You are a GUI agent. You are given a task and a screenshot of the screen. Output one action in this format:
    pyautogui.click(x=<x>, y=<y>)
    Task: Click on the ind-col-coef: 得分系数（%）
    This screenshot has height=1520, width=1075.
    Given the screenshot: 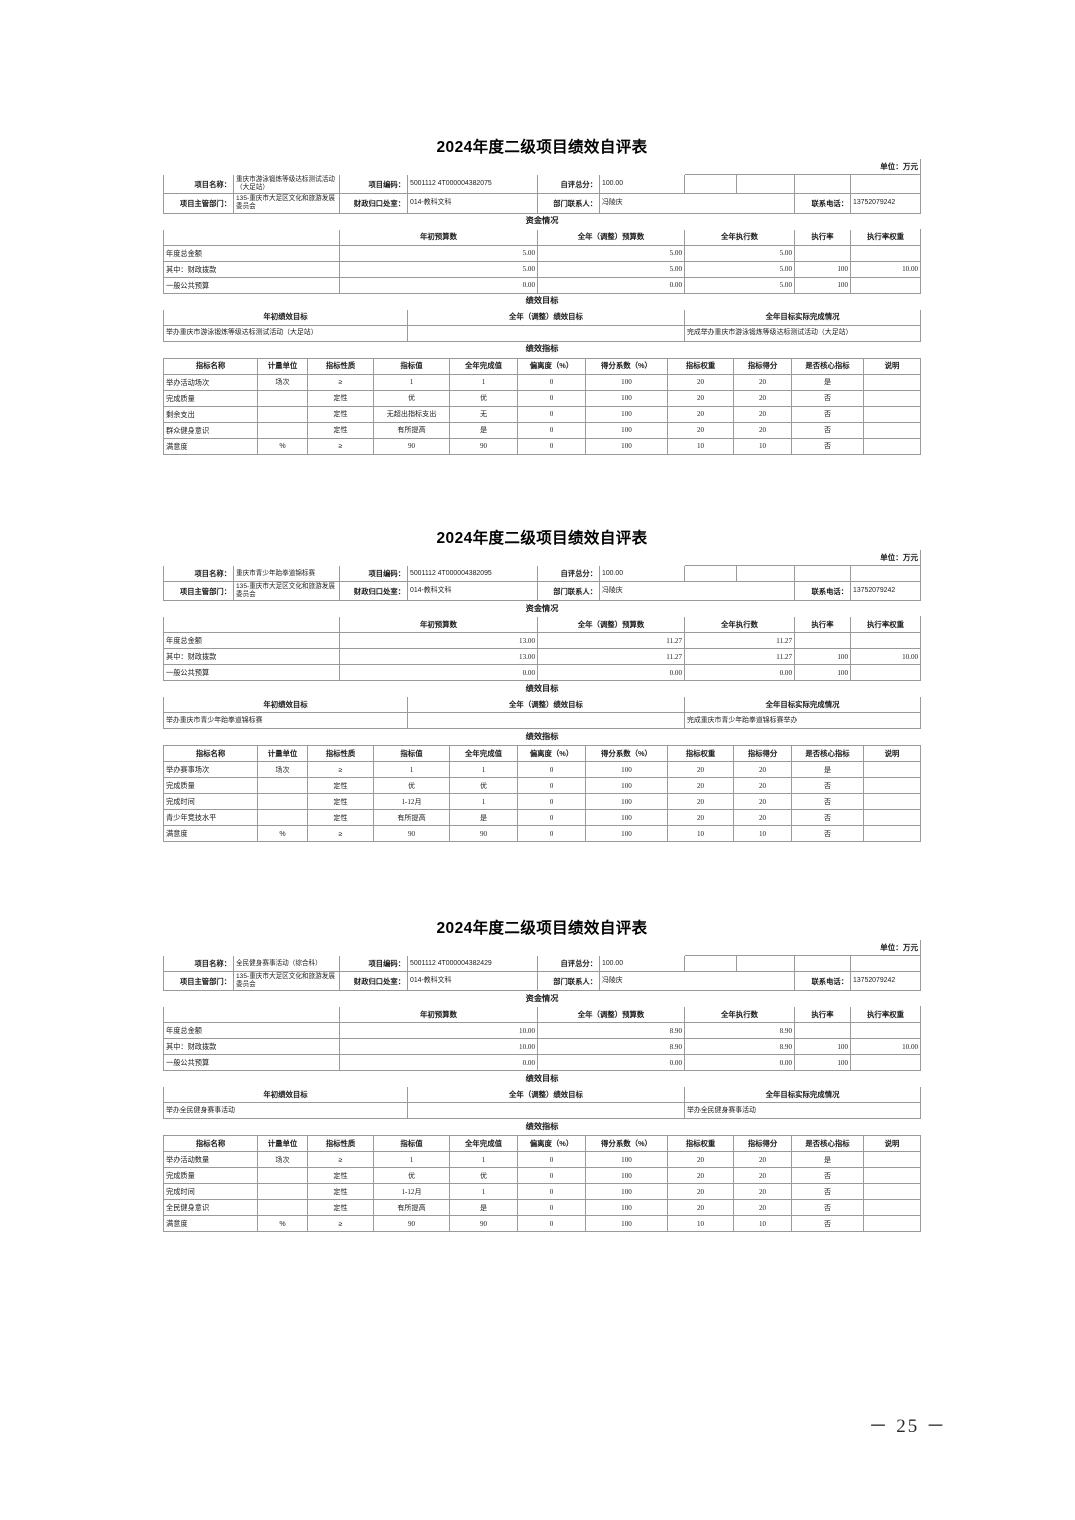 What is the action you would take?
    pyautogui.click(x=626, y=366)
    